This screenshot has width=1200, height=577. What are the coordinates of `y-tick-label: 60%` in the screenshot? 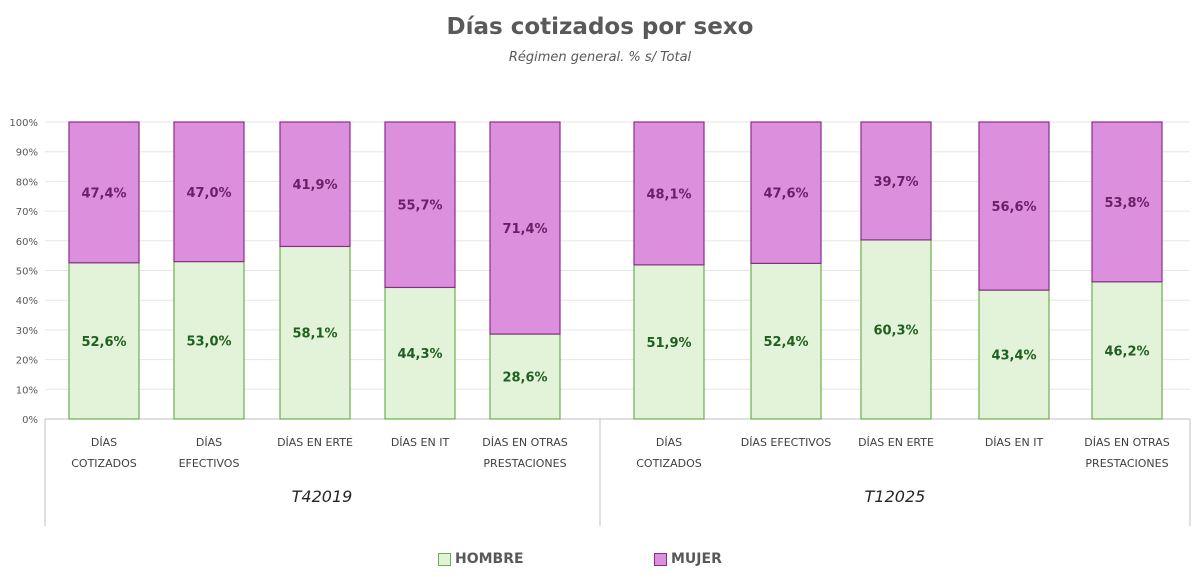 It's located at (27, 242).